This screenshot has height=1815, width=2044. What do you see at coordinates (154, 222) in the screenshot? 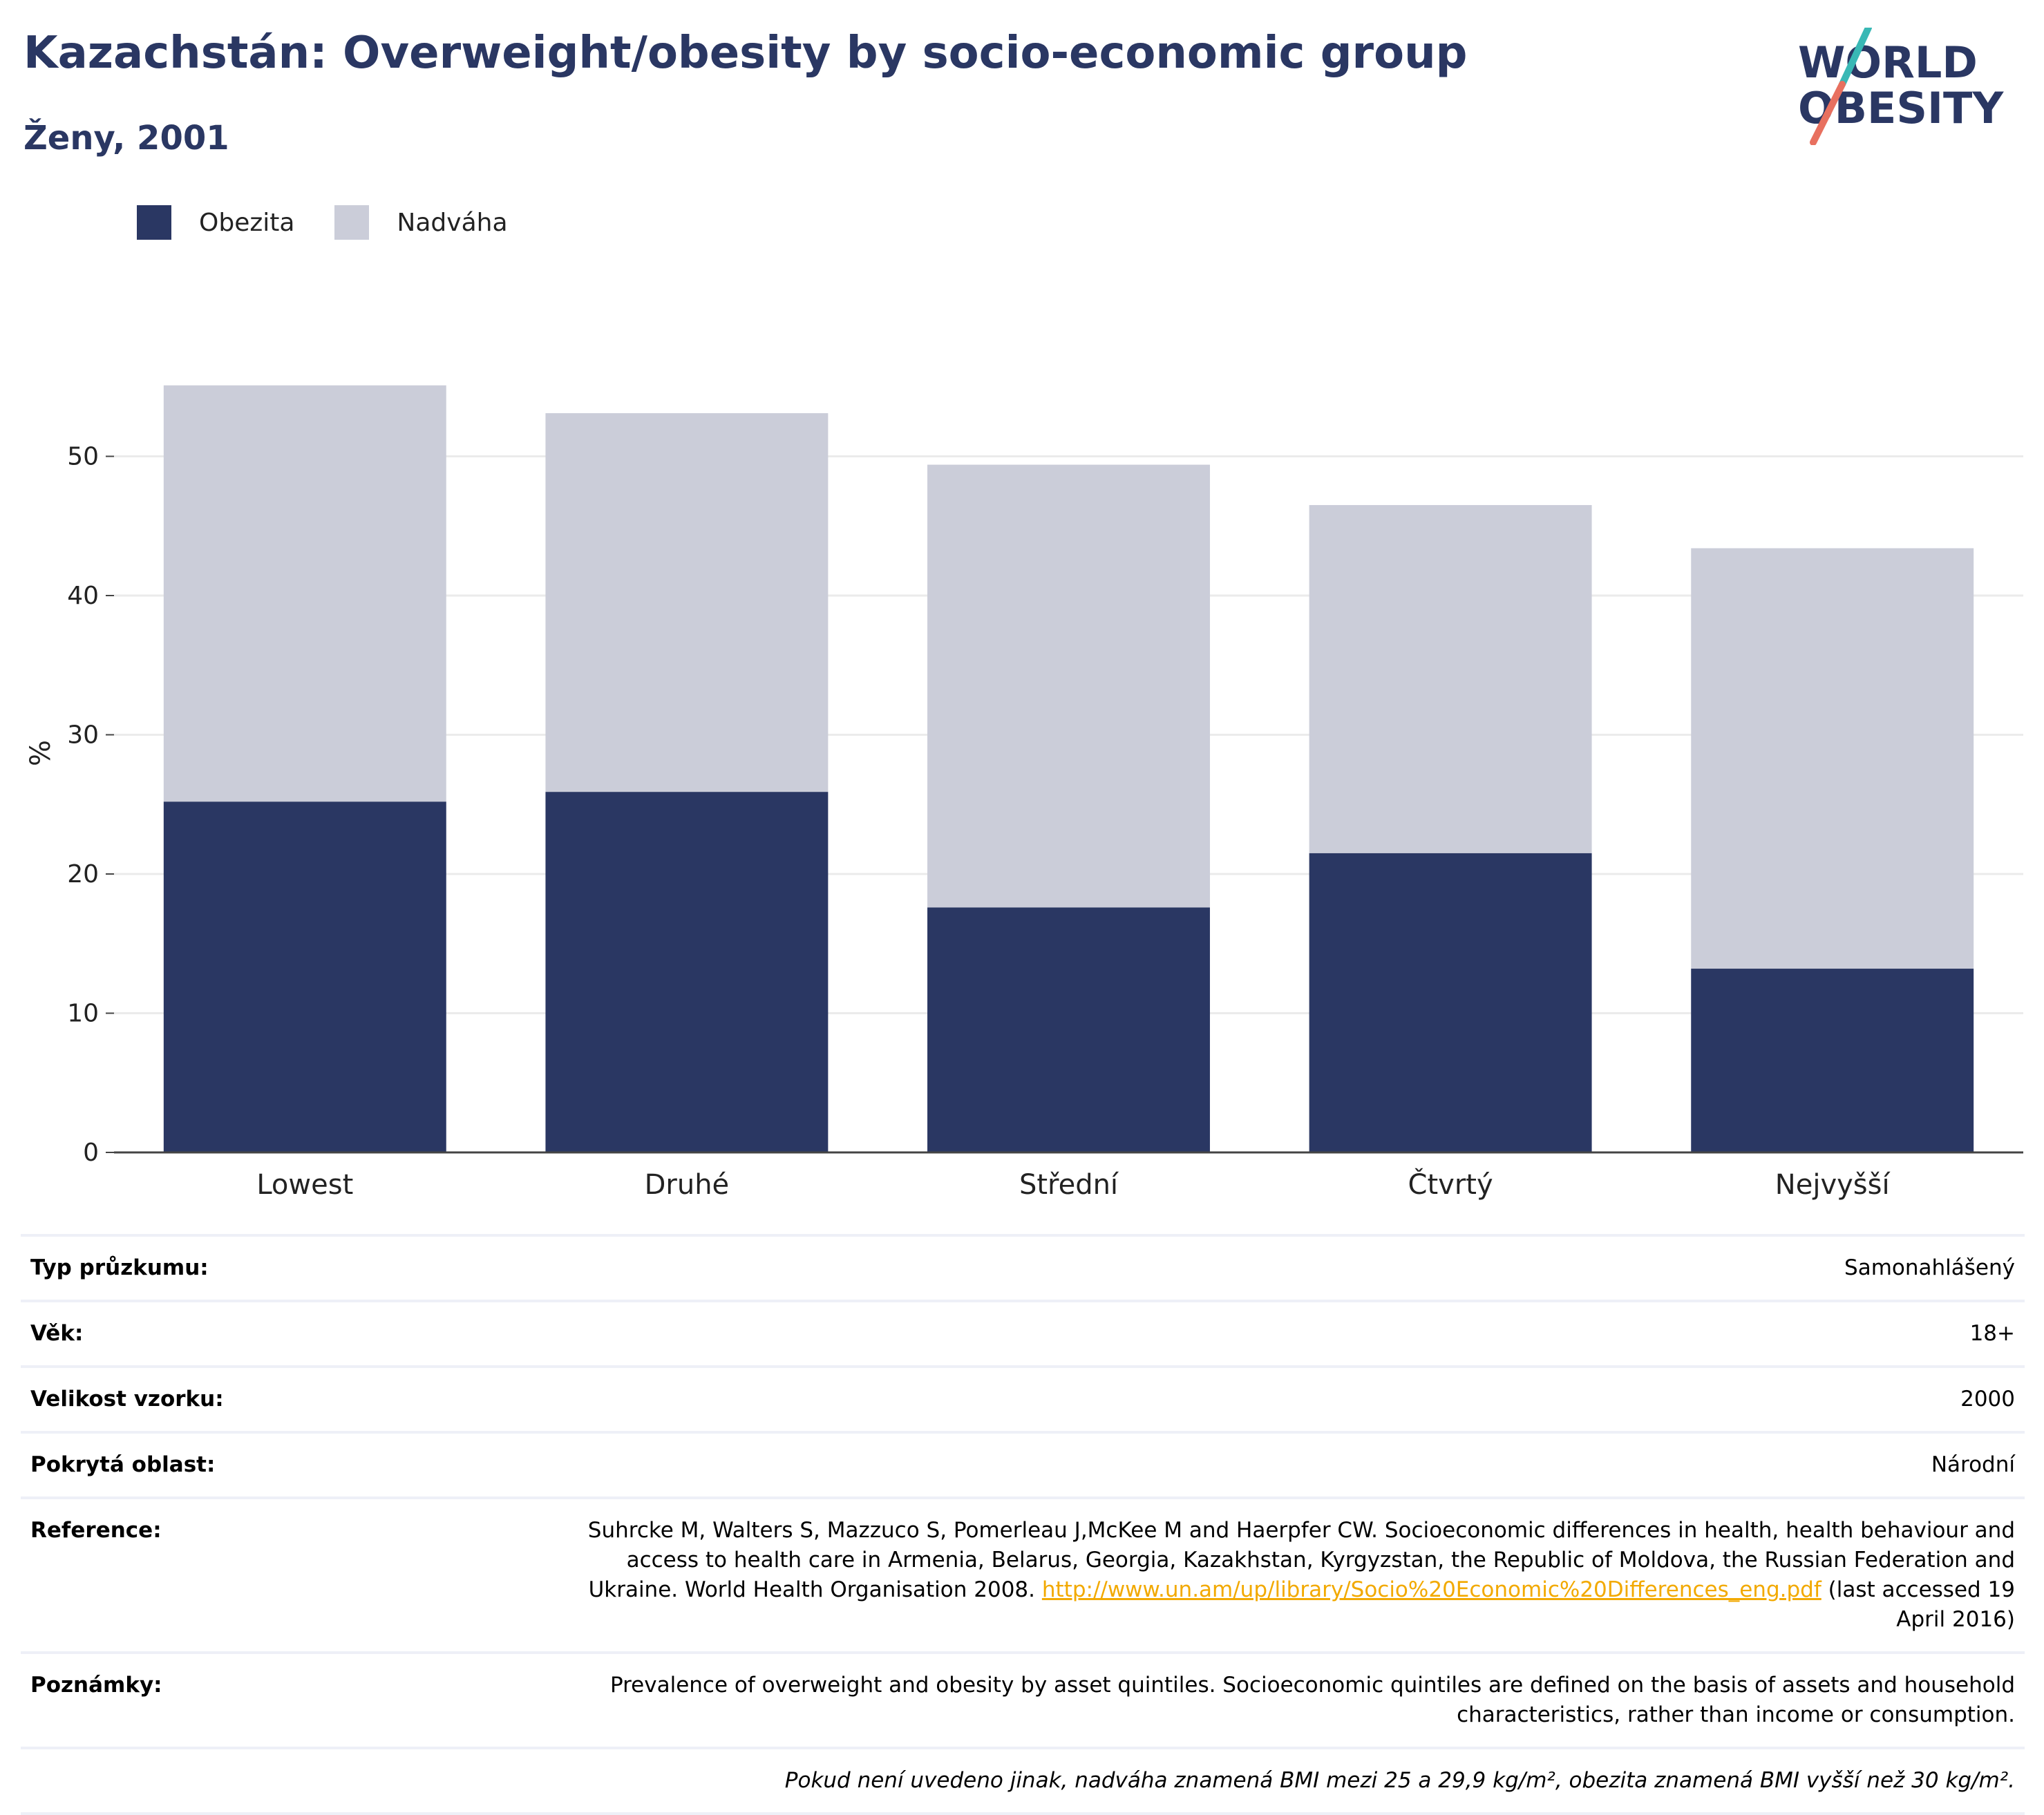
I see `legend-swatch-obesity` at bounding box center [154, 222].